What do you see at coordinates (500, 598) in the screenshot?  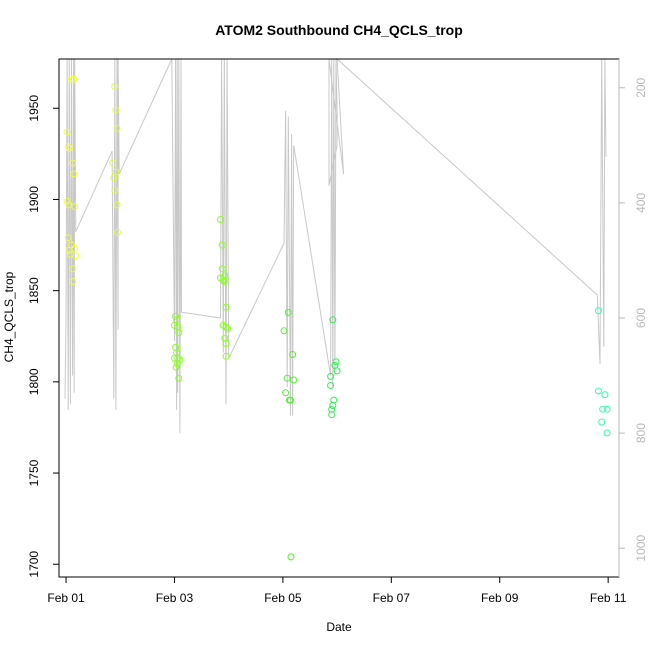 I see `x-tick-label: Feb 09` at bounding box center [500, 598].